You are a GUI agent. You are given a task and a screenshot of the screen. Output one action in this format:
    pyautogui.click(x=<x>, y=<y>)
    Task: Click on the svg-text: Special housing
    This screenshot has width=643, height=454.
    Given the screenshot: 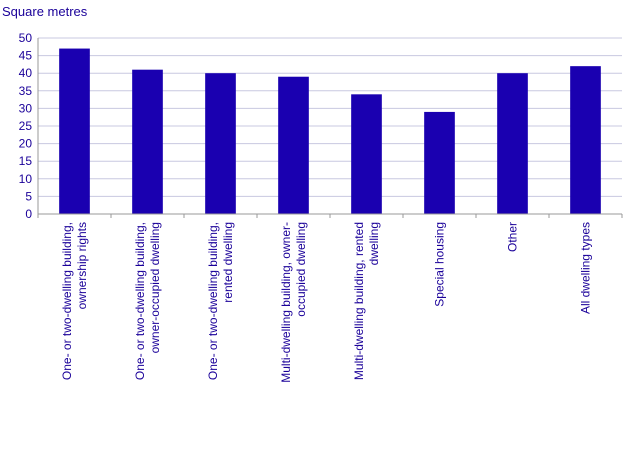 What is the action you would take?
    pyautogui.click(x=440, y=264)
    